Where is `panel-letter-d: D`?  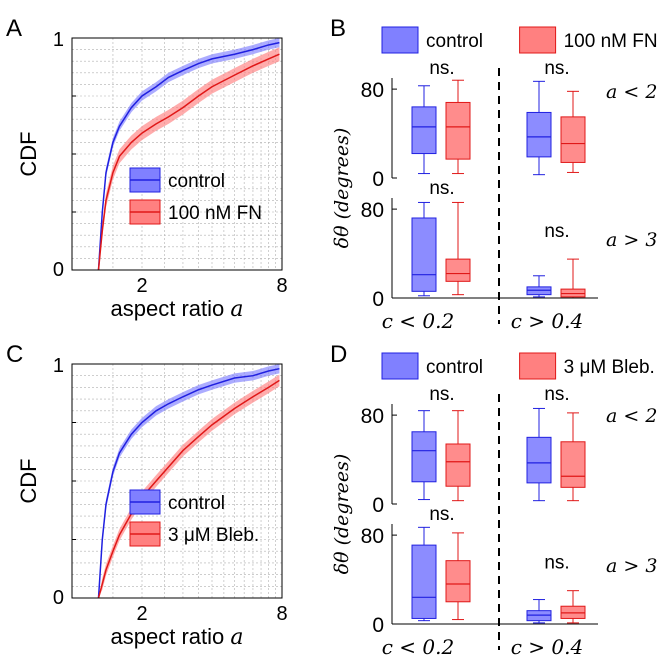
panel-letter-d: D is located at coordinates (338, 354).